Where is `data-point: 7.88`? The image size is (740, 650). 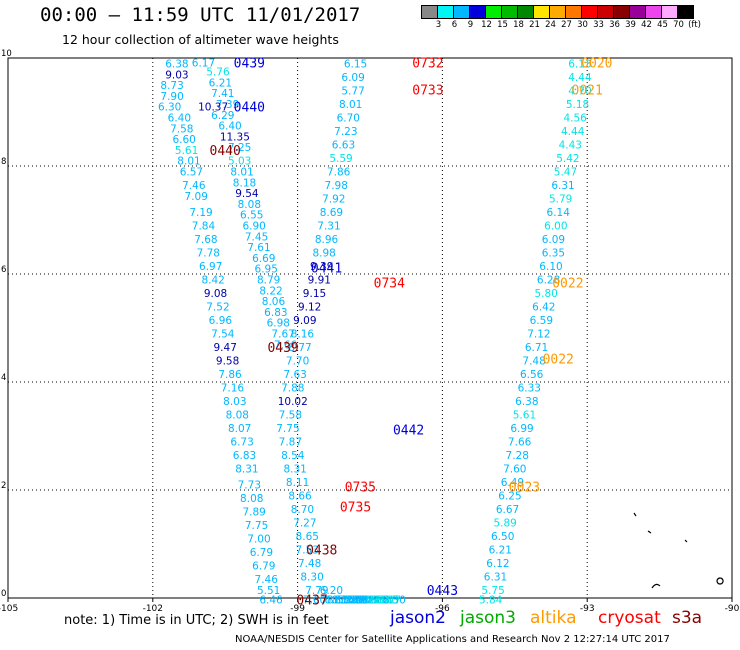
data-point: 7.88 is located at coordinates (292, 388).